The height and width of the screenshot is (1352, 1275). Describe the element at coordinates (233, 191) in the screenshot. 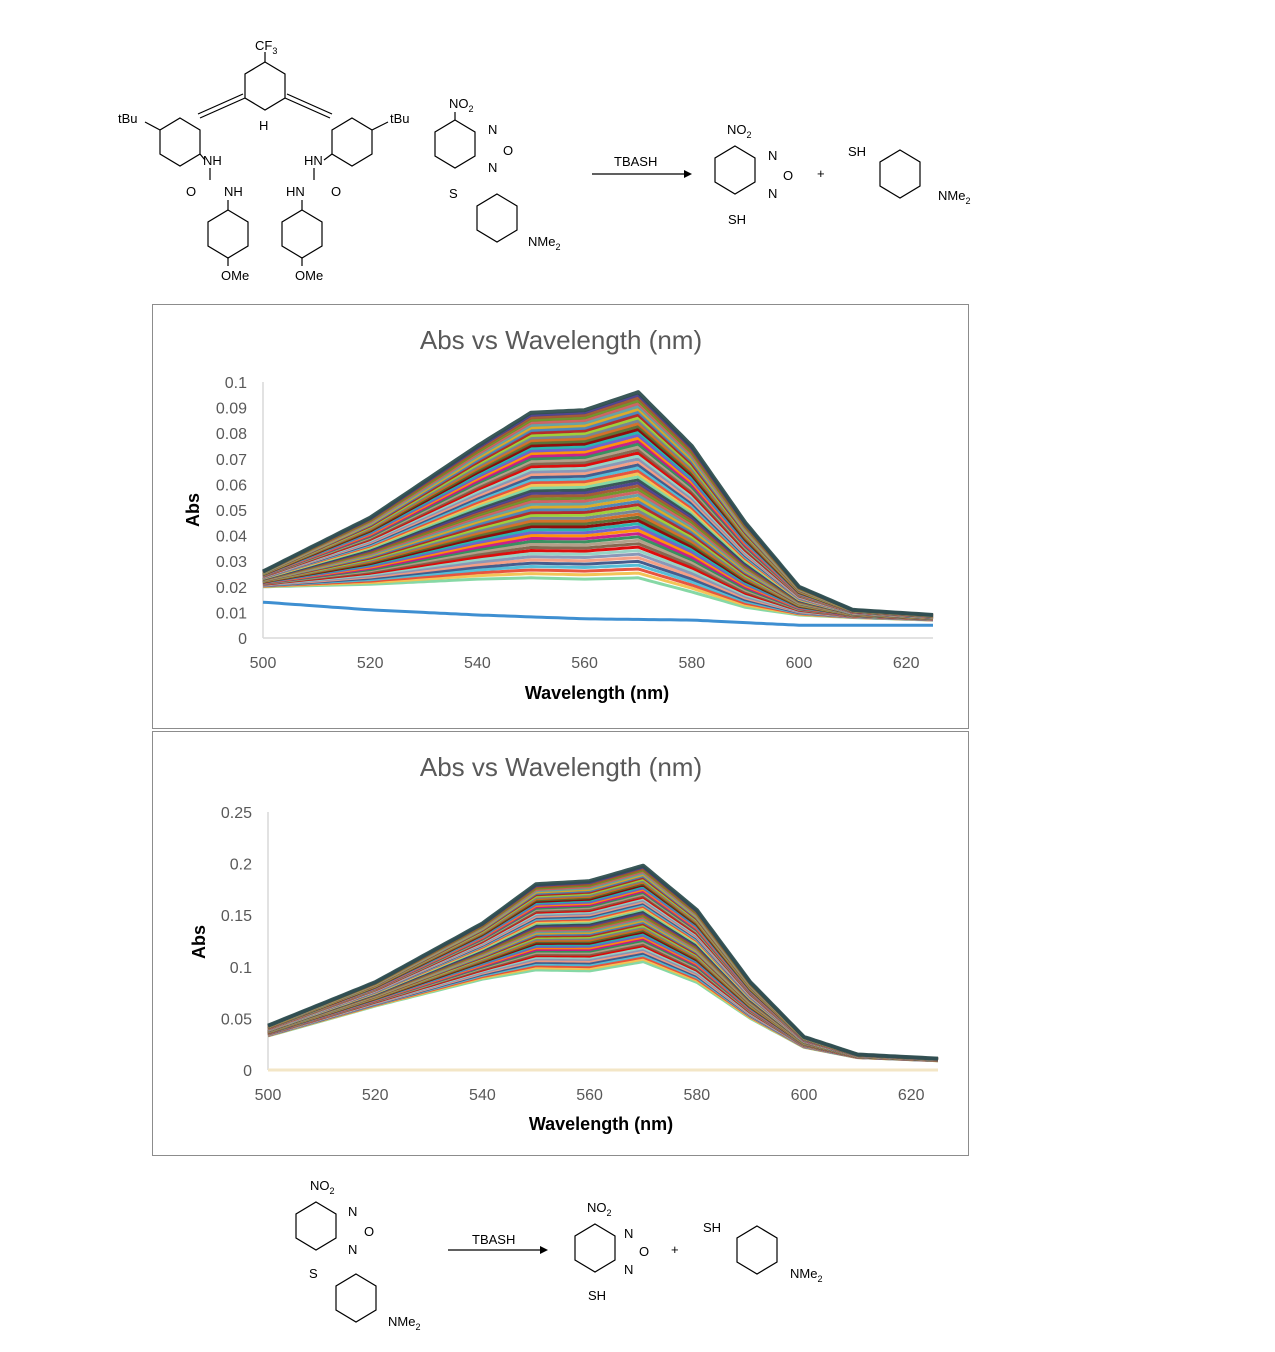

I see `nh-left2-label: NH` at that location.